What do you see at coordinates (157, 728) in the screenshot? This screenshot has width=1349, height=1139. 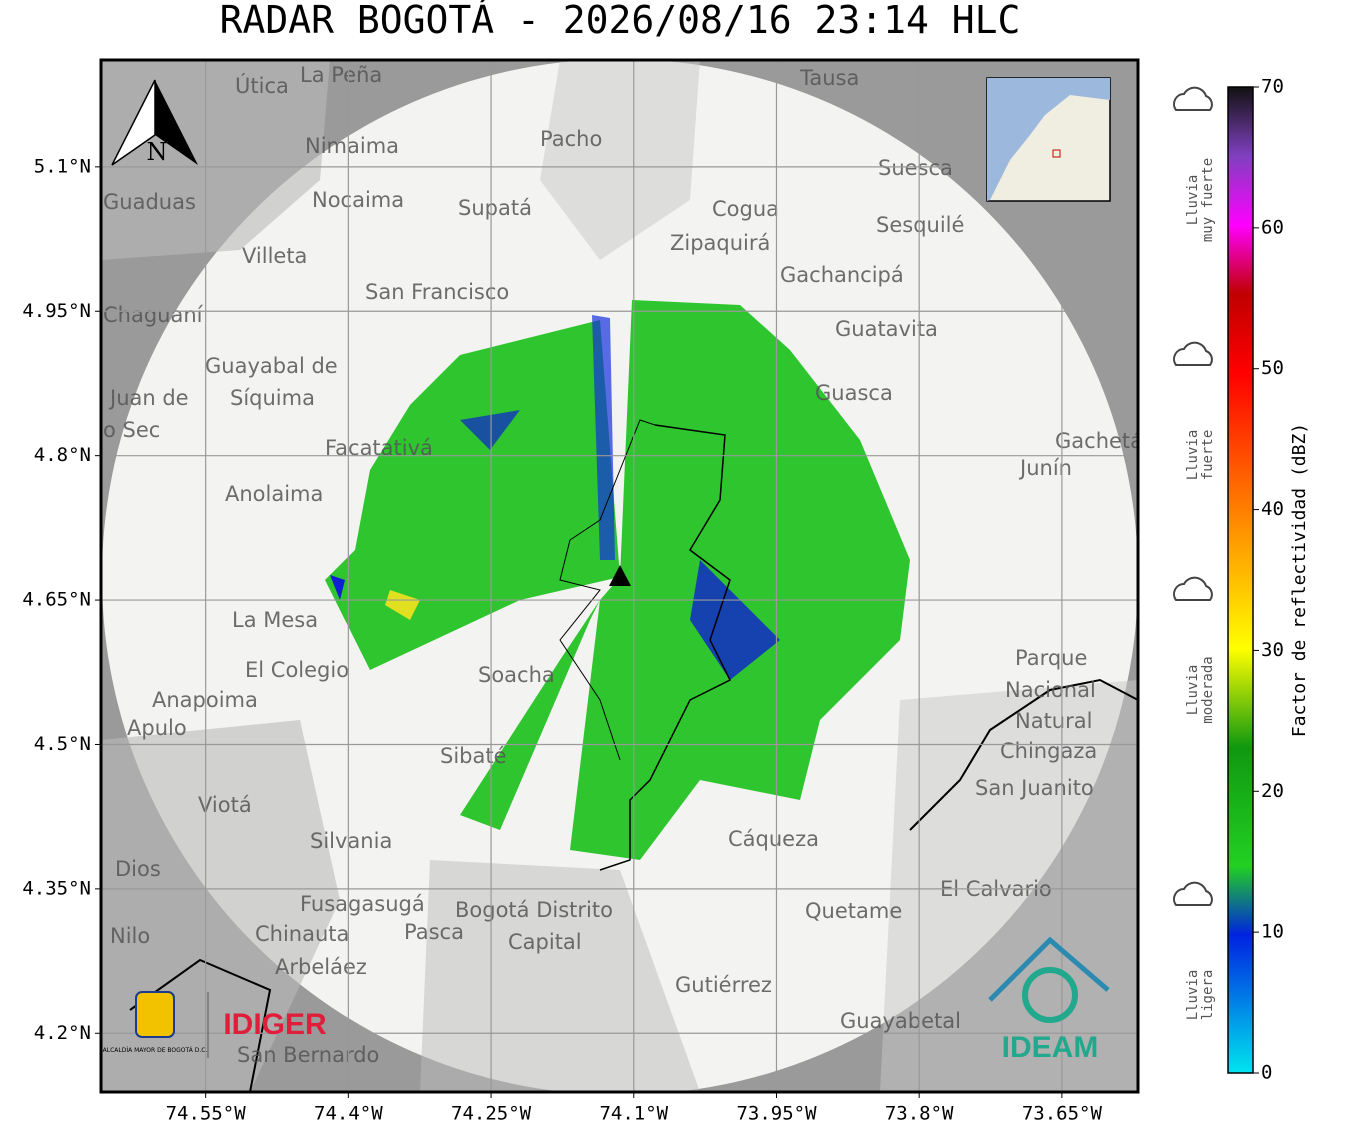 I see `place-name: Apulo` at bounding box center [157, 728].